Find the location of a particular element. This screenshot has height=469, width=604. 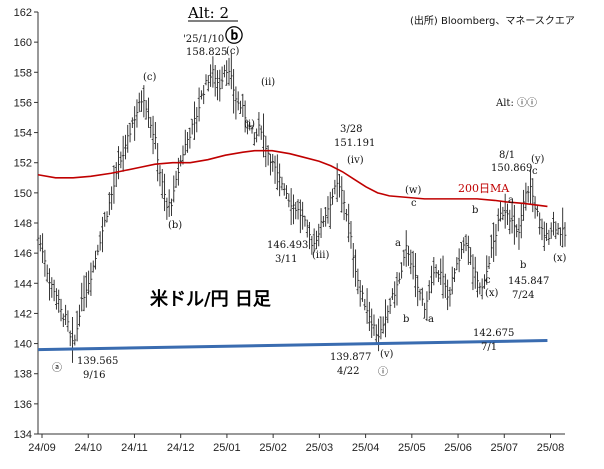

y-tick-label: 156 is located at coordinates (23, 103).